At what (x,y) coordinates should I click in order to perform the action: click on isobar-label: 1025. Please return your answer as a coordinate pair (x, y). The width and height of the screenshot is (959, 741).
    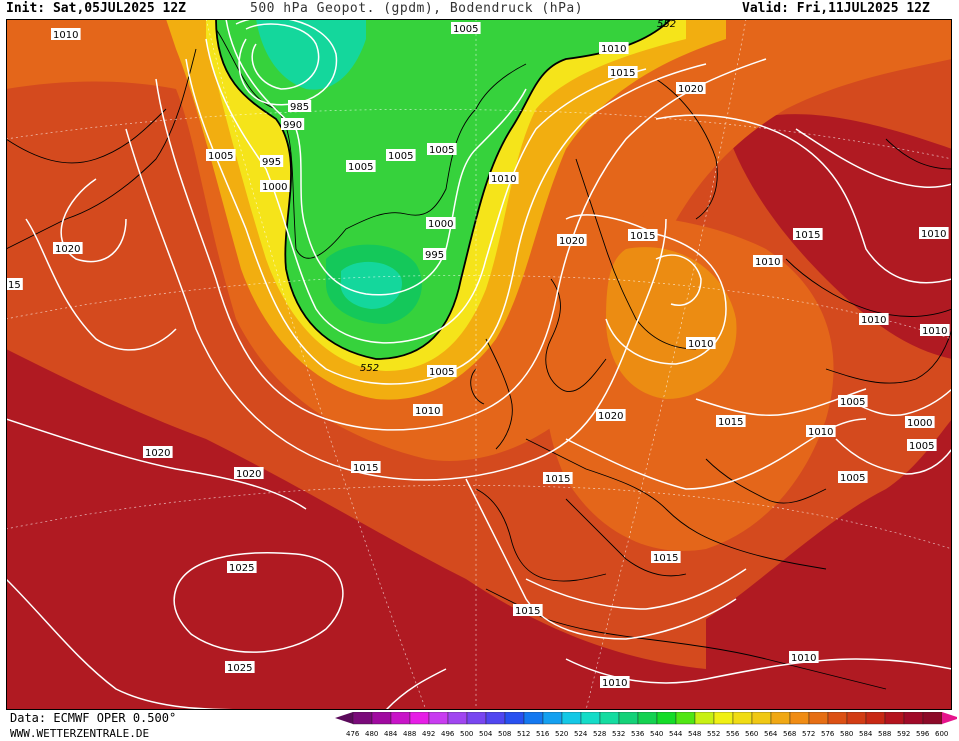
    Looking at the image, I should click on (240, 667).